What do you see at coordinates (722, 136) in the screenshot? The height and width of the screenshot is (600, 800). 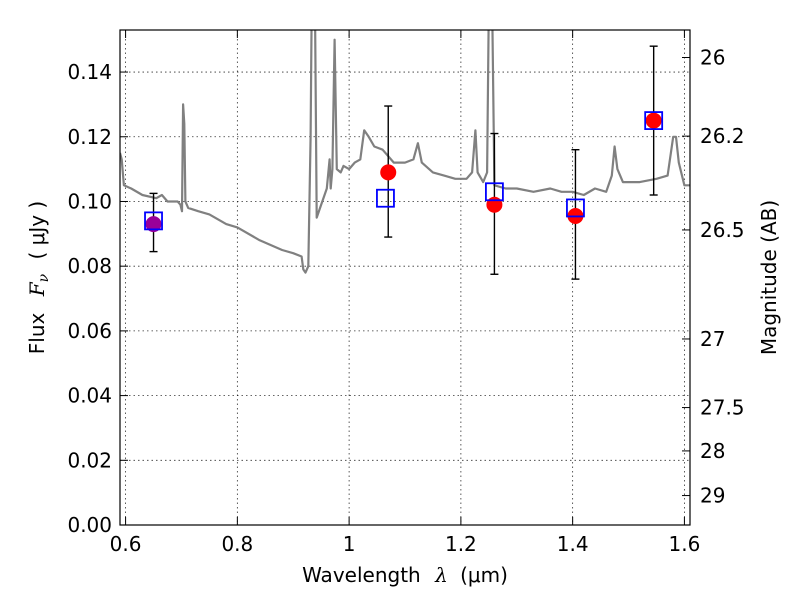 I see `magnitude-tick-label: 26.2` at bounding box center [722, 136].